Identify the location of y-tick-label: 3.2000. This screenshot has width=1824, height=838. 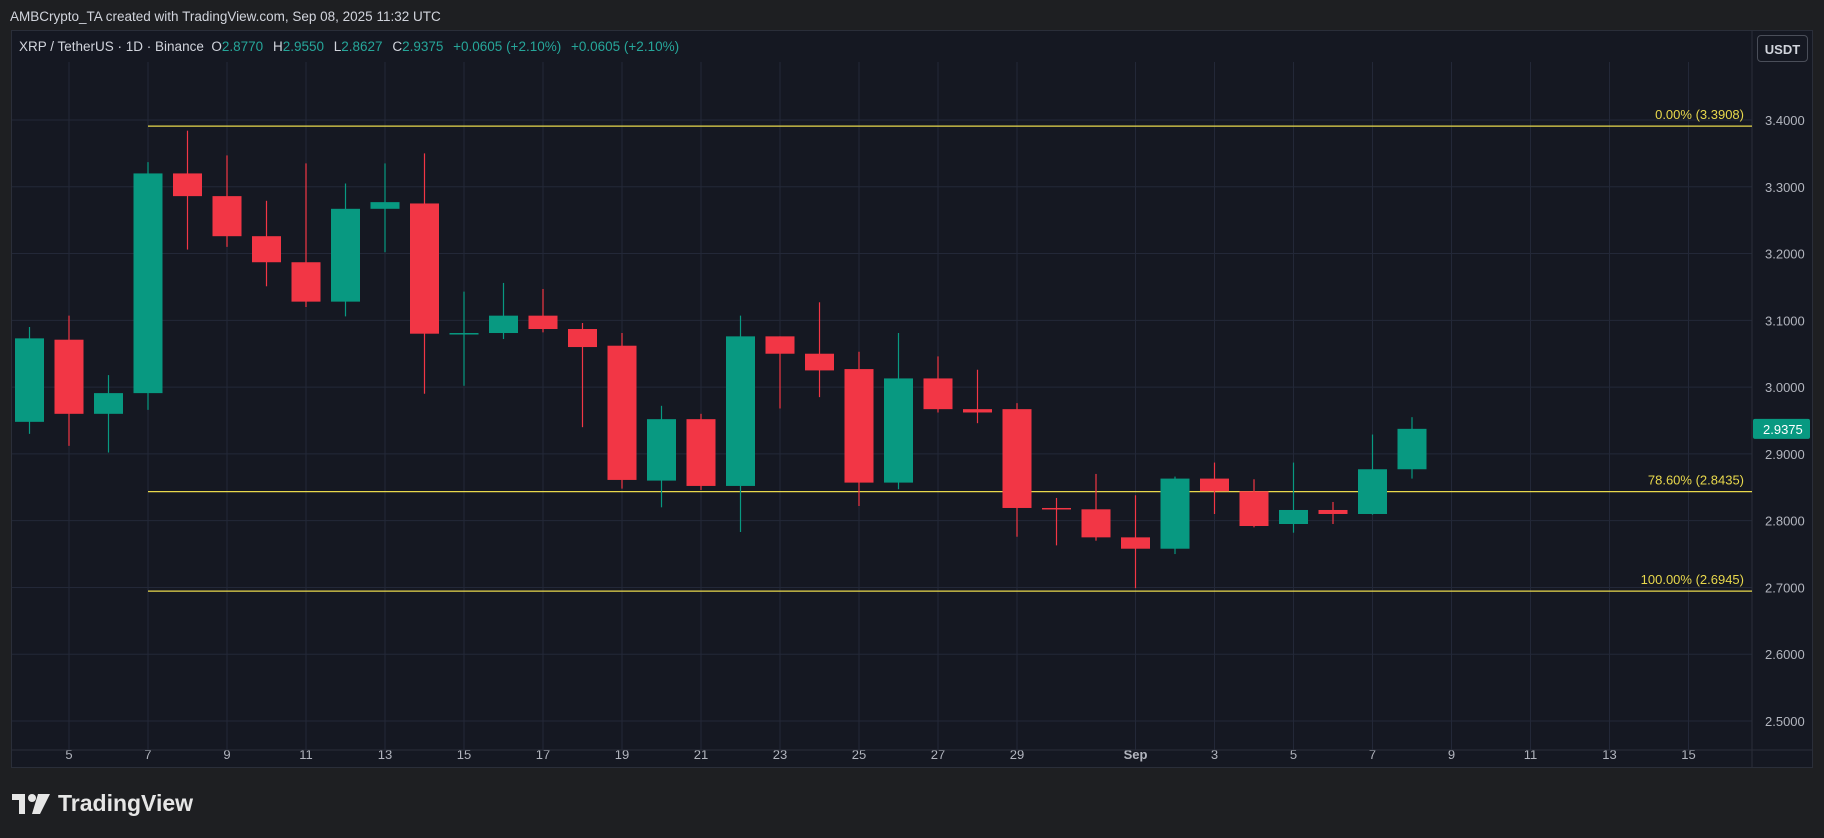
(1785, 254).